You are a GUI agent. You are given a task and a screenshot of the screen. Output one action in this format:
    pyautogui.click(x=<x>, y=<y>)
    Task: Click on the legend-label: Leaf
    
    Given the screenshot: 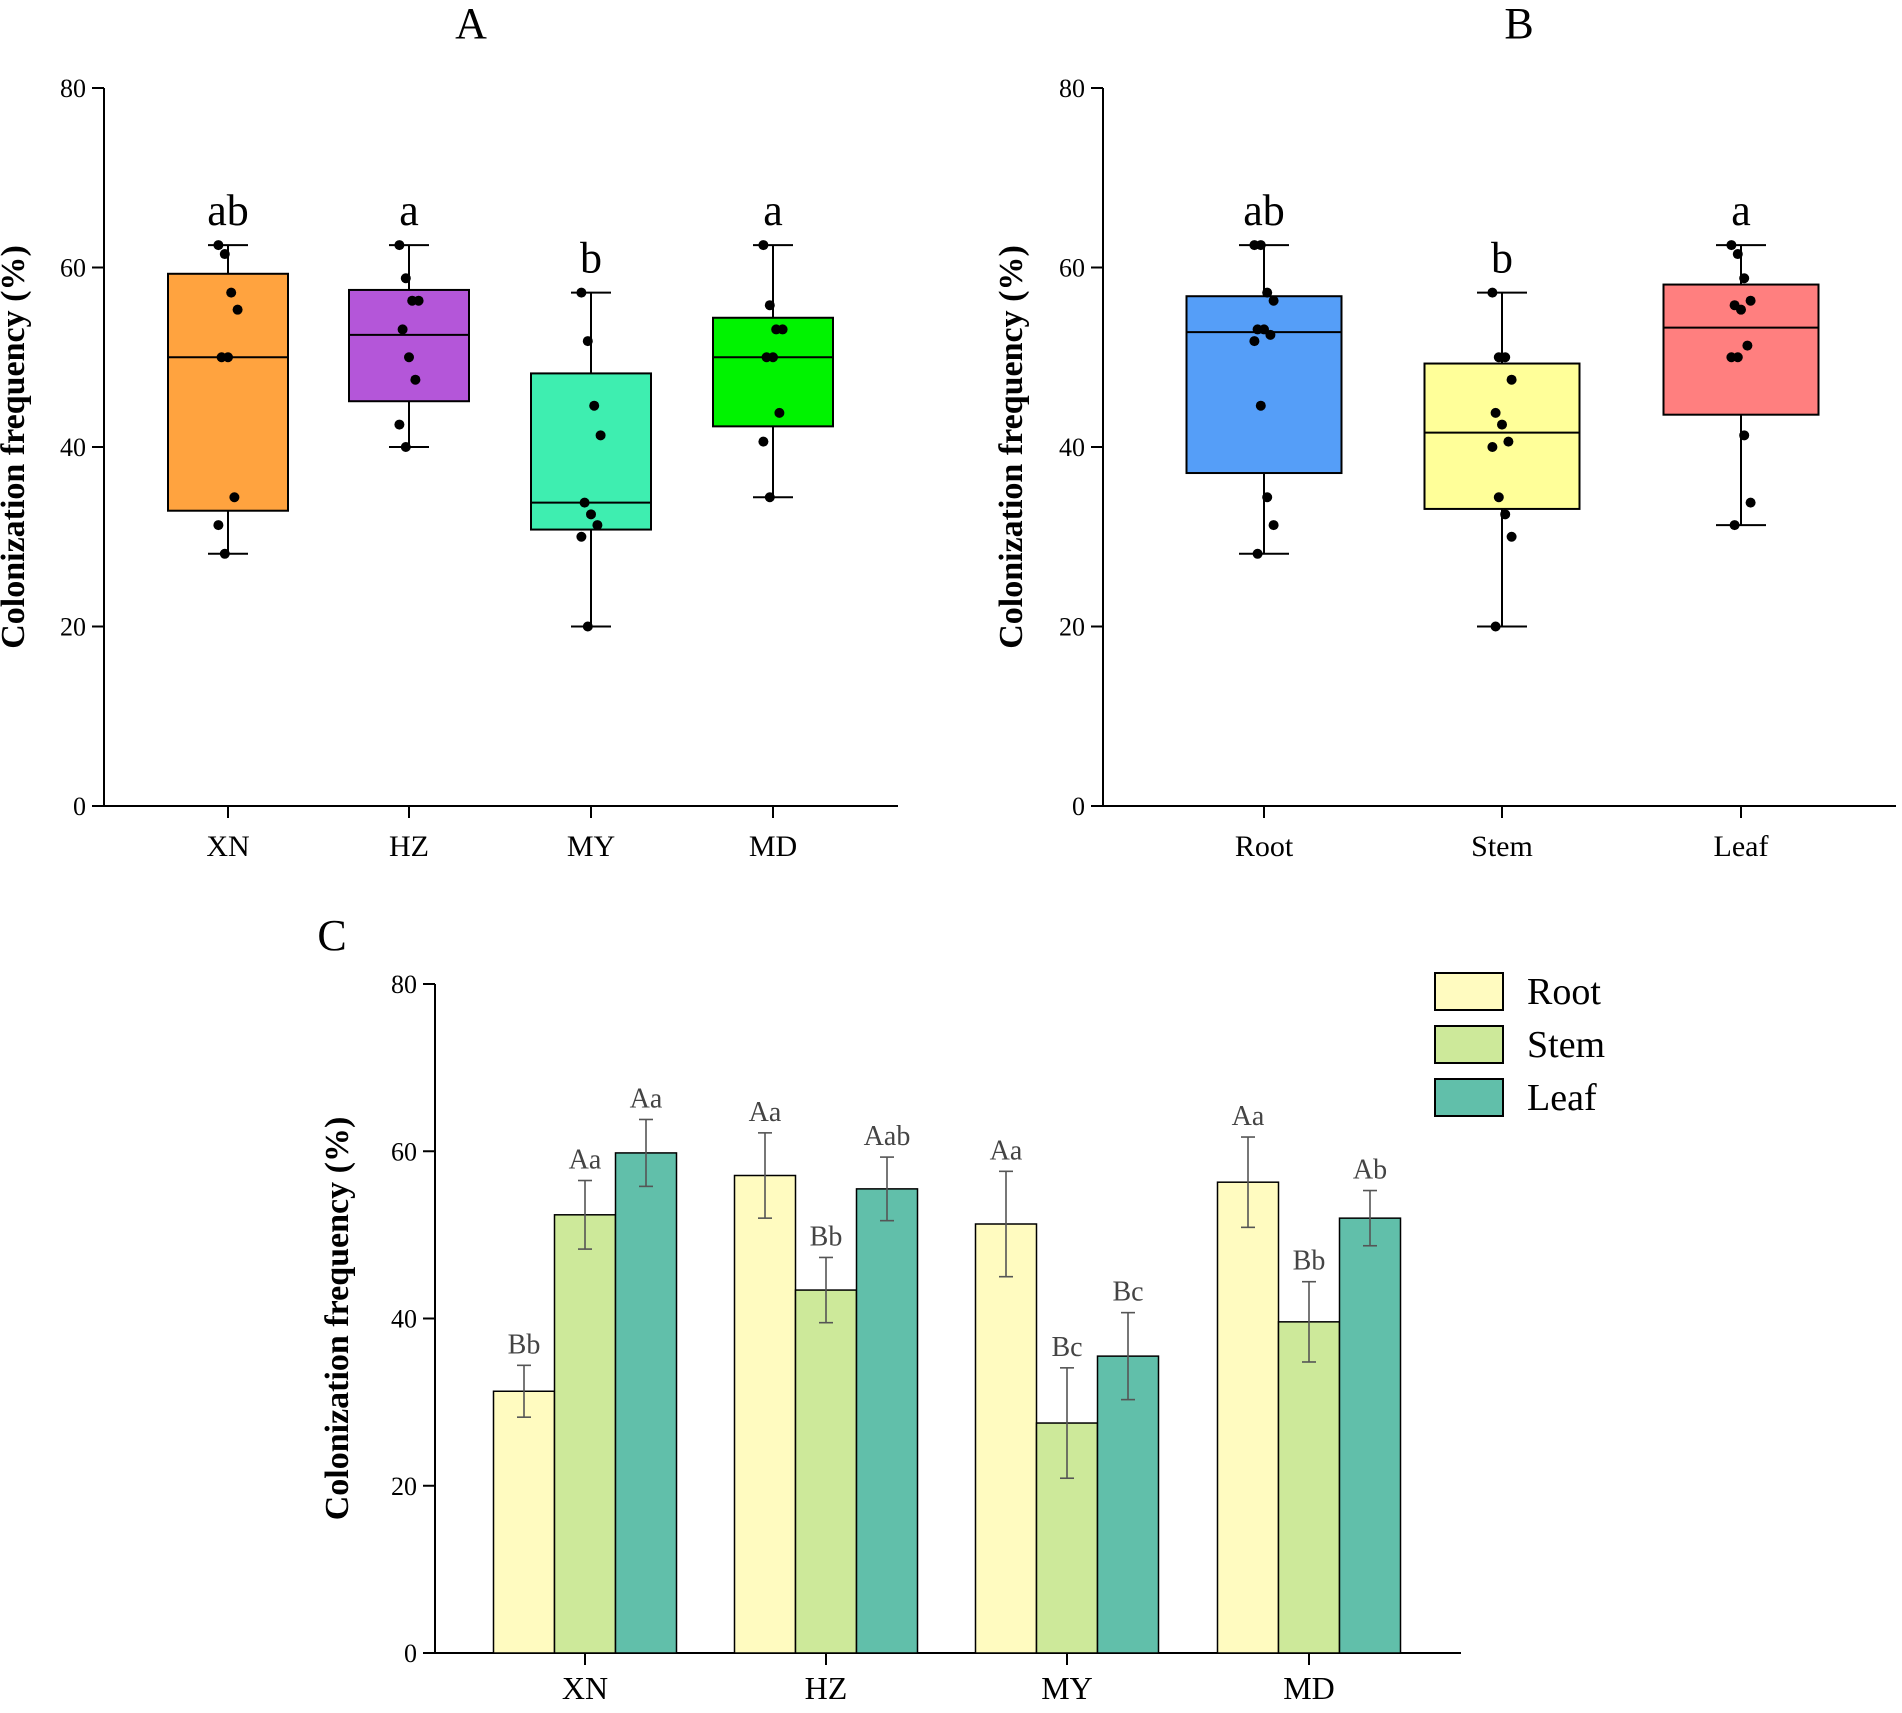 What is the action you would take?
    pyautogui.click(x=1562, y=1098)
    